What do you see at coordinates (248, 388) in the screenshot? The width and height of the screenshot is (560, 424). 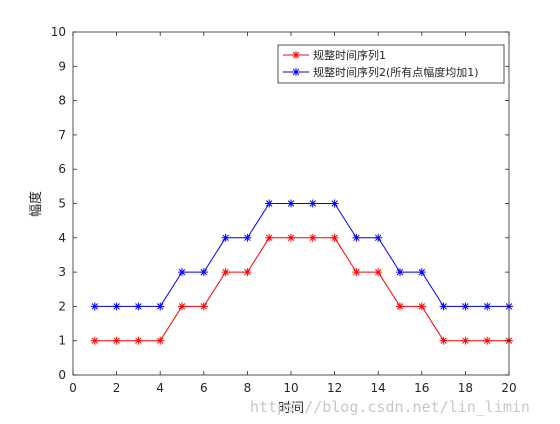 I see `x-tick-label: 8` at bounding box center [248, 388].